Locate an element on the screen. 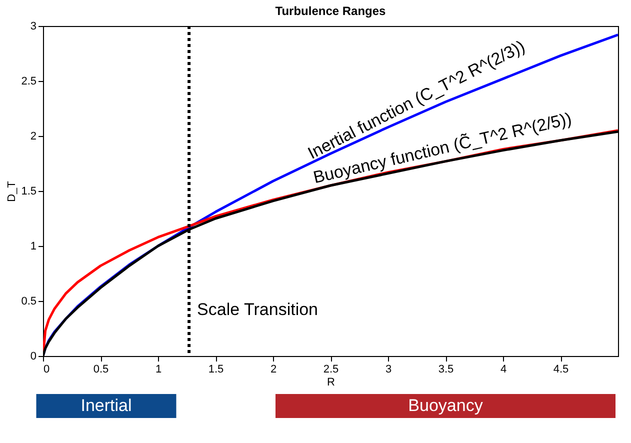 This screenshot has height=443, width=631. x-tick-label: 4.5 is located at coordinates (561, 370).